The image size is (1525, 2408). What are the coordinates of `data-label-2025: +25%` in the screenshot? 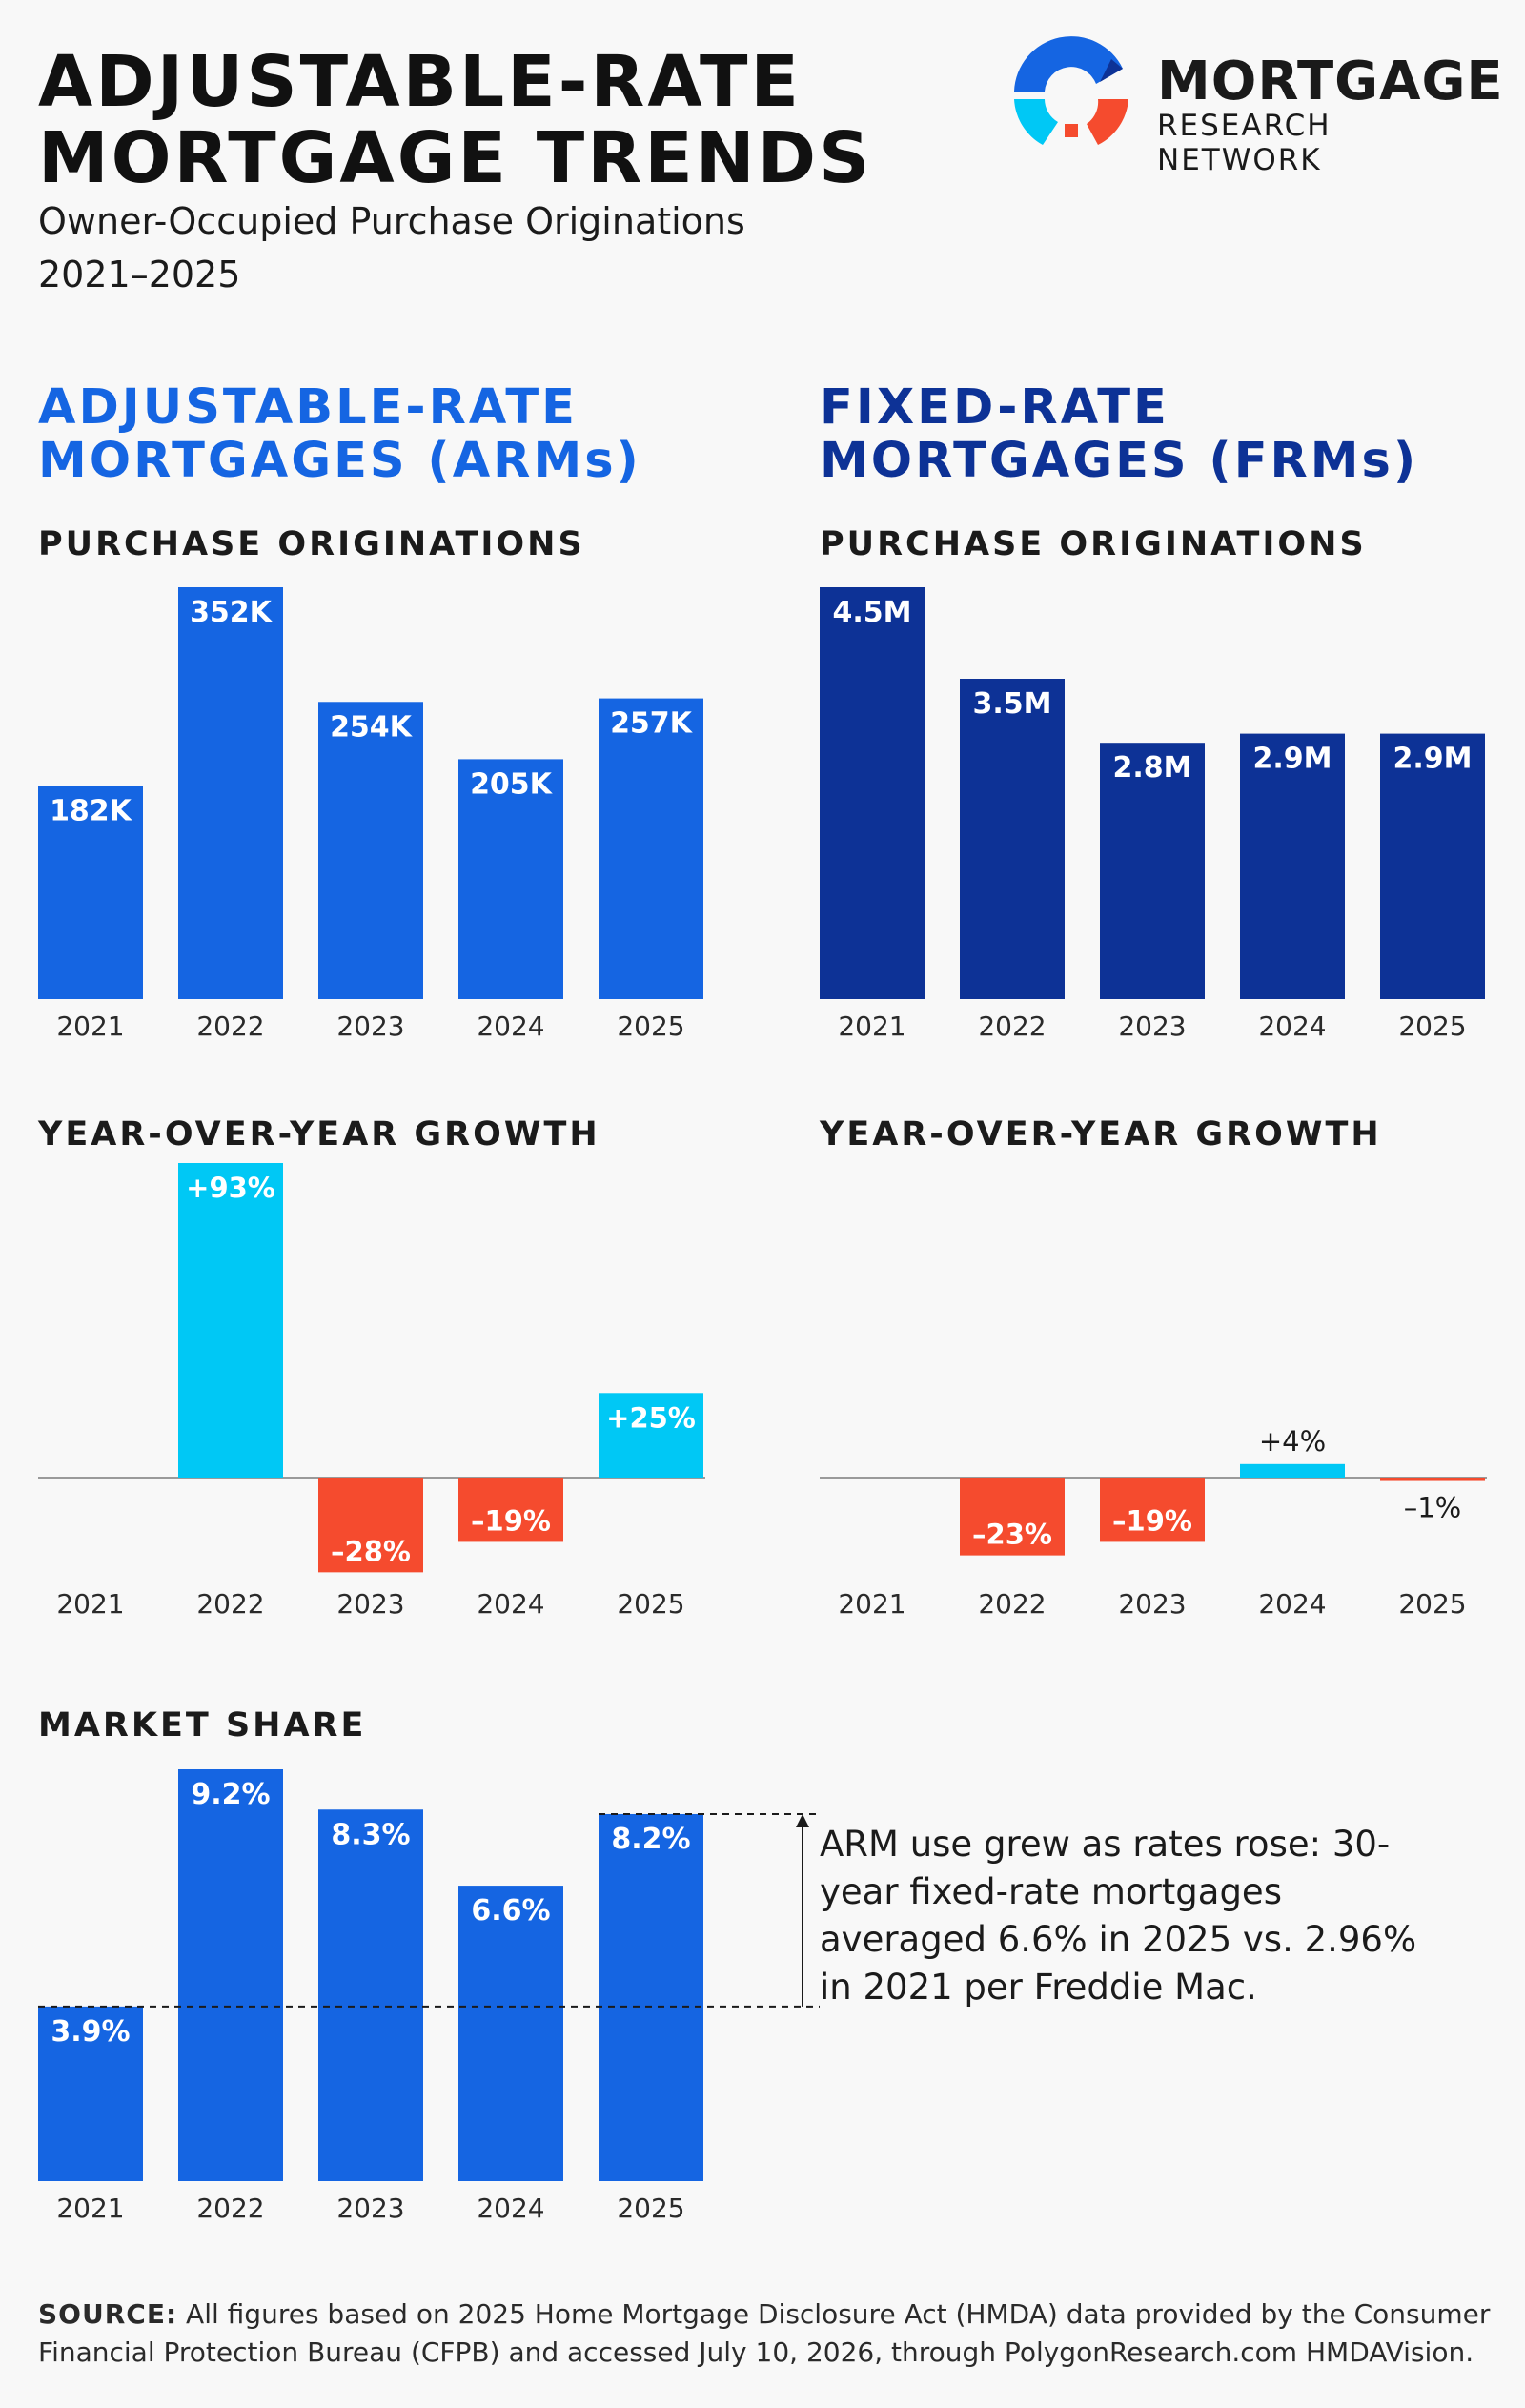 It's located at (651, 1417).